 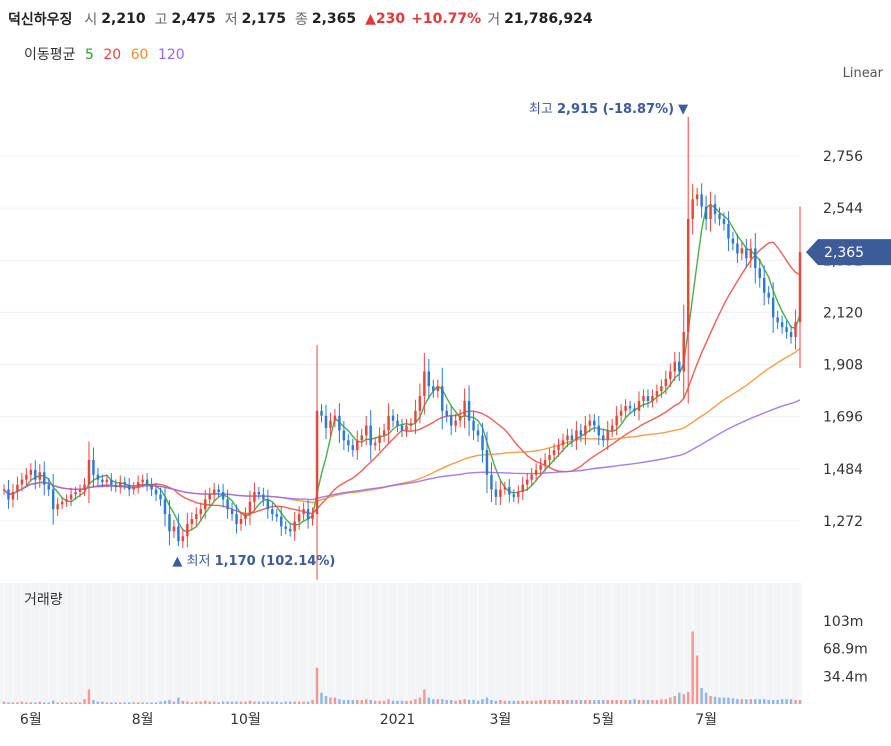 What do you see at coordinates (139, 55) in the screenshot?
I see `ma-legend-60: 60` at bounding box center [139, 55].